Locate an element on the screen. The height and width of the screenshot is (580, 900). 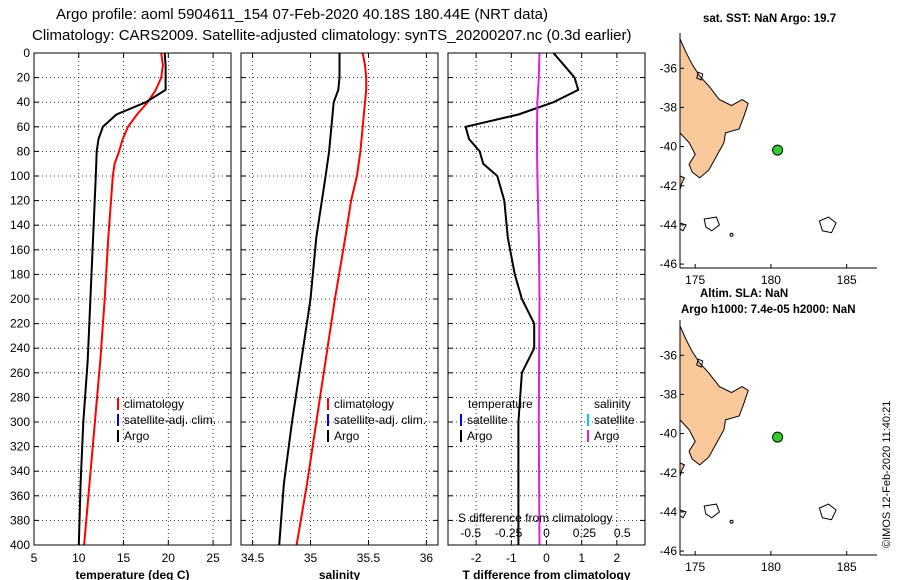
salinity-legend: climatology satellite-adj. clim. Argo is located at coordinates (376, 420).